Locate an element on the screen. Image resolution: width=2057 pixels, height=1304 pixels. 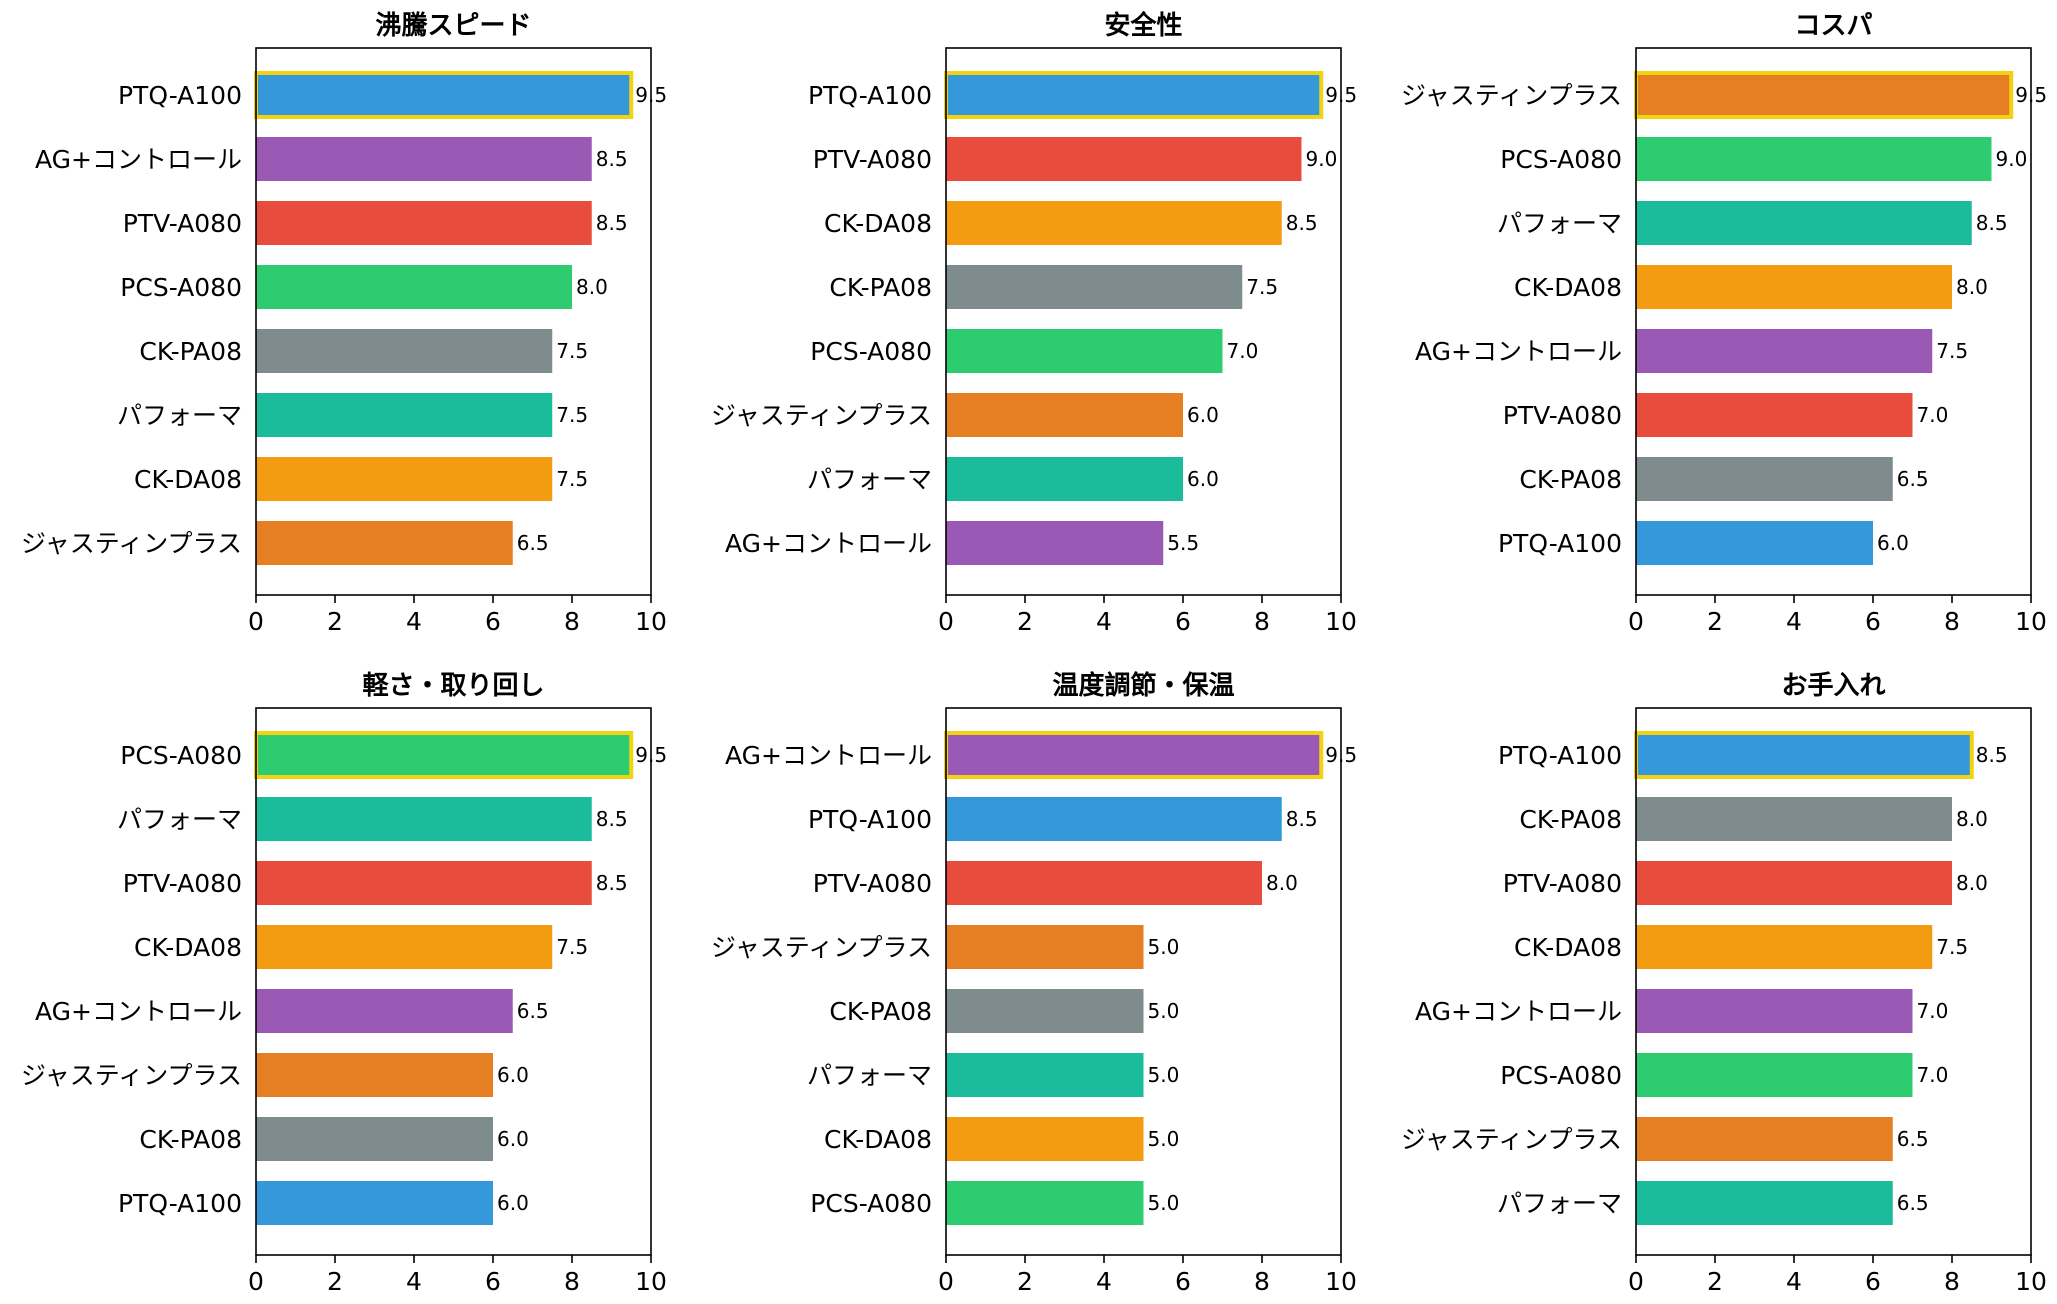
axes-frame is located at coordinates (1143, 321).